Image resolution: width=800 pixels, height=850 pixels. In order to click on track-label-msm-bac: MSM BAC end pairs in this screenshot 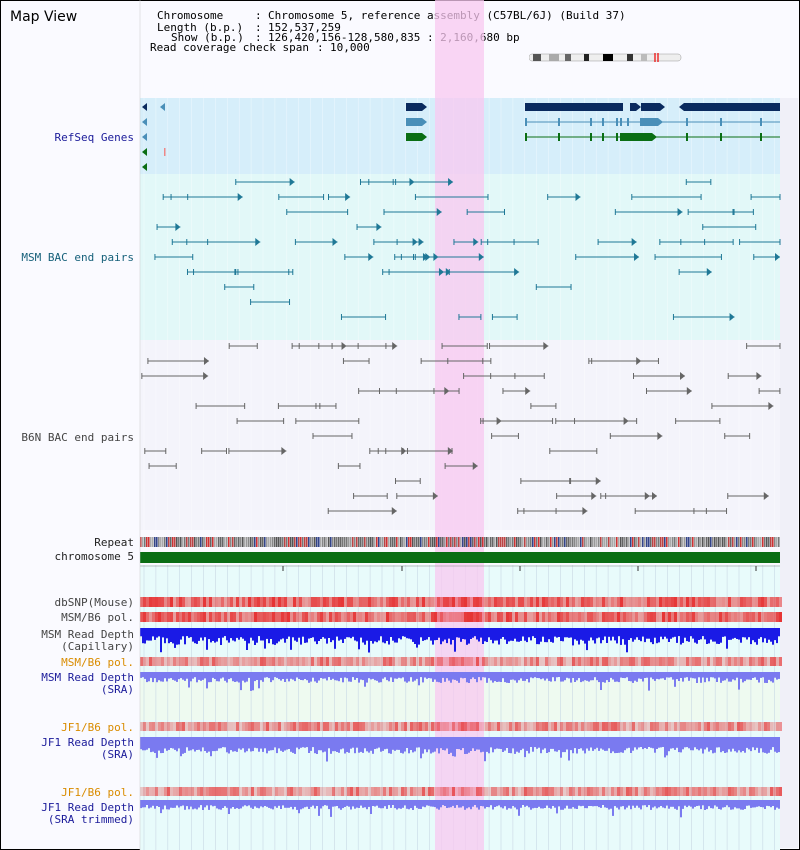, I will do `click(77, 257)`.